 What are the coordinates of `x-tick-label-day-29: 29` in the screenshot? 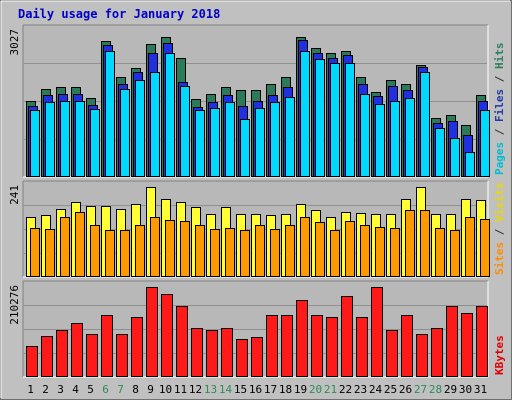 It's located at (450, 389).